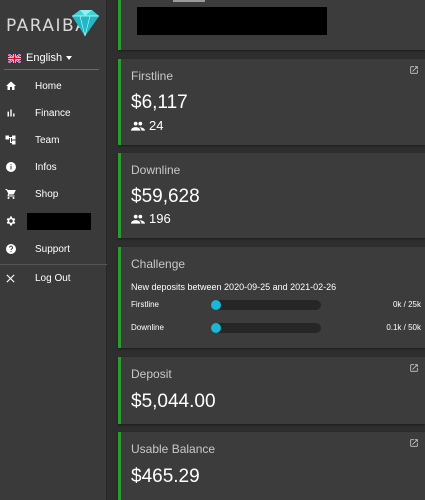 This screenshot has width=425, height=500. I want to click on redacted-block, so click(232, 21).